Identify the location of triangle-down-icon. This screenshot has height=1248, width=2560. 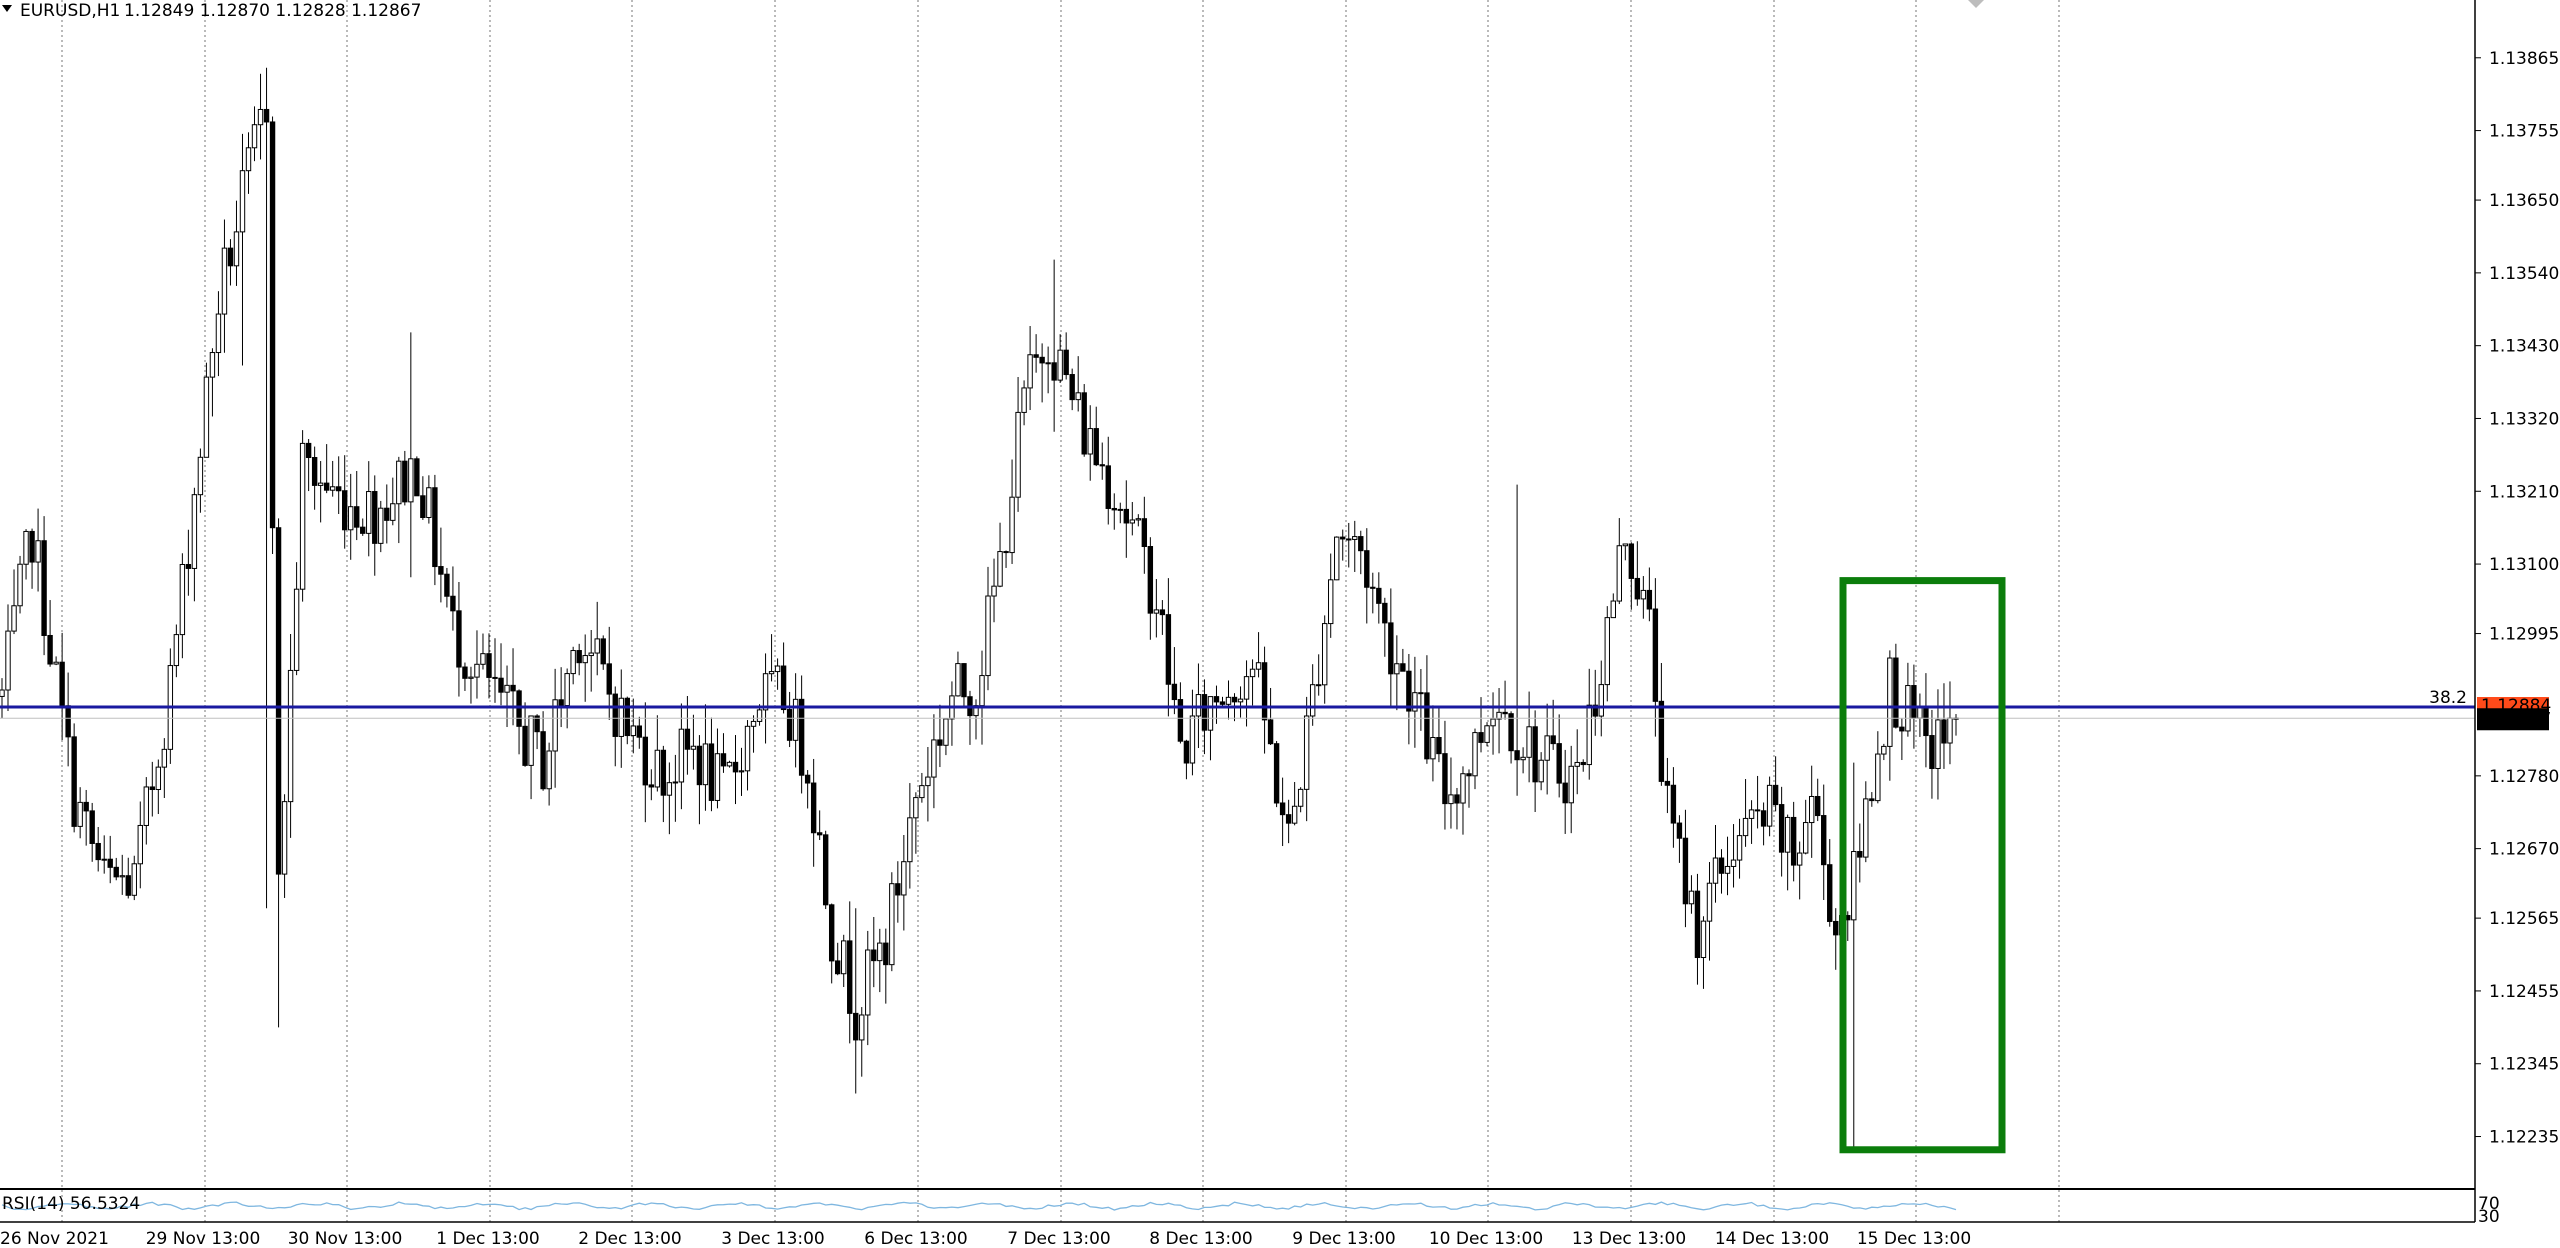
(7, 8).